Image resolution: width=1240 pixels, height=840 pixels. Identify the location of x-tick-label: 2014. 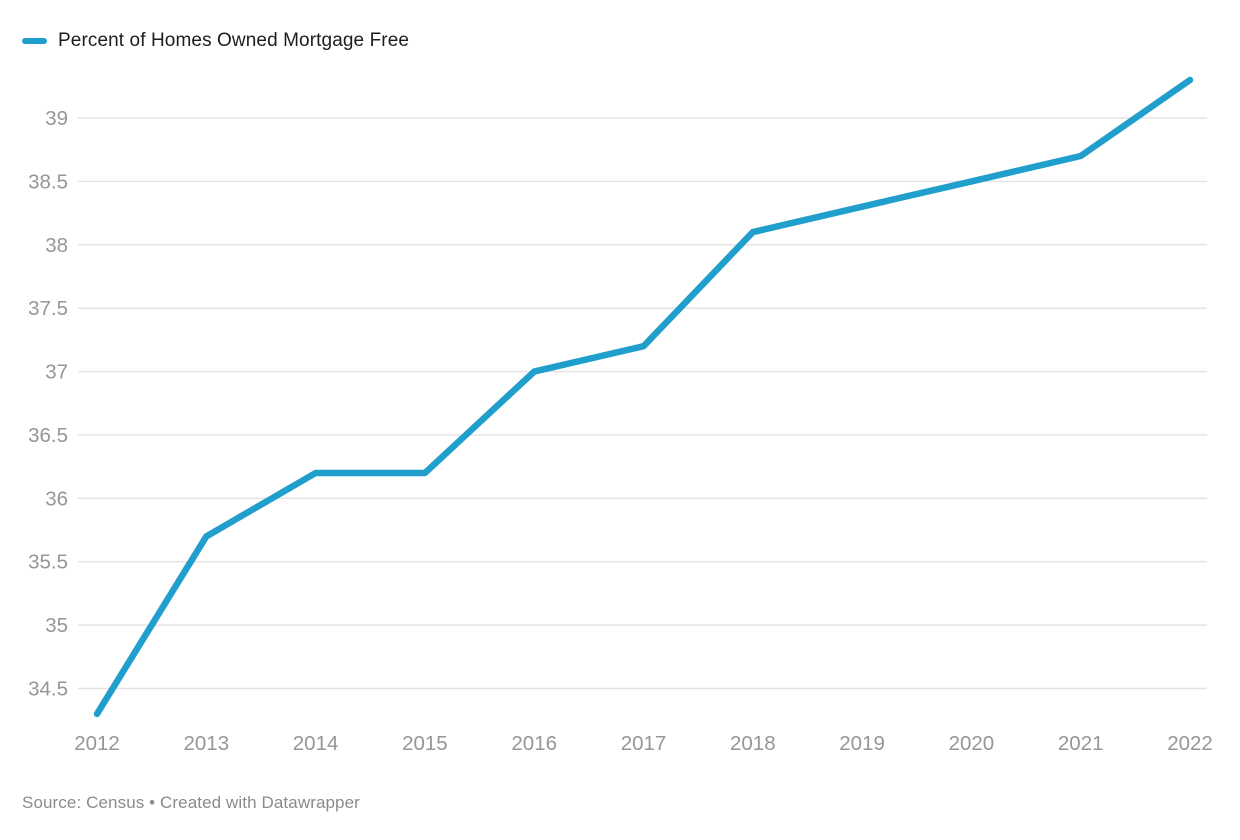
(316, 743).